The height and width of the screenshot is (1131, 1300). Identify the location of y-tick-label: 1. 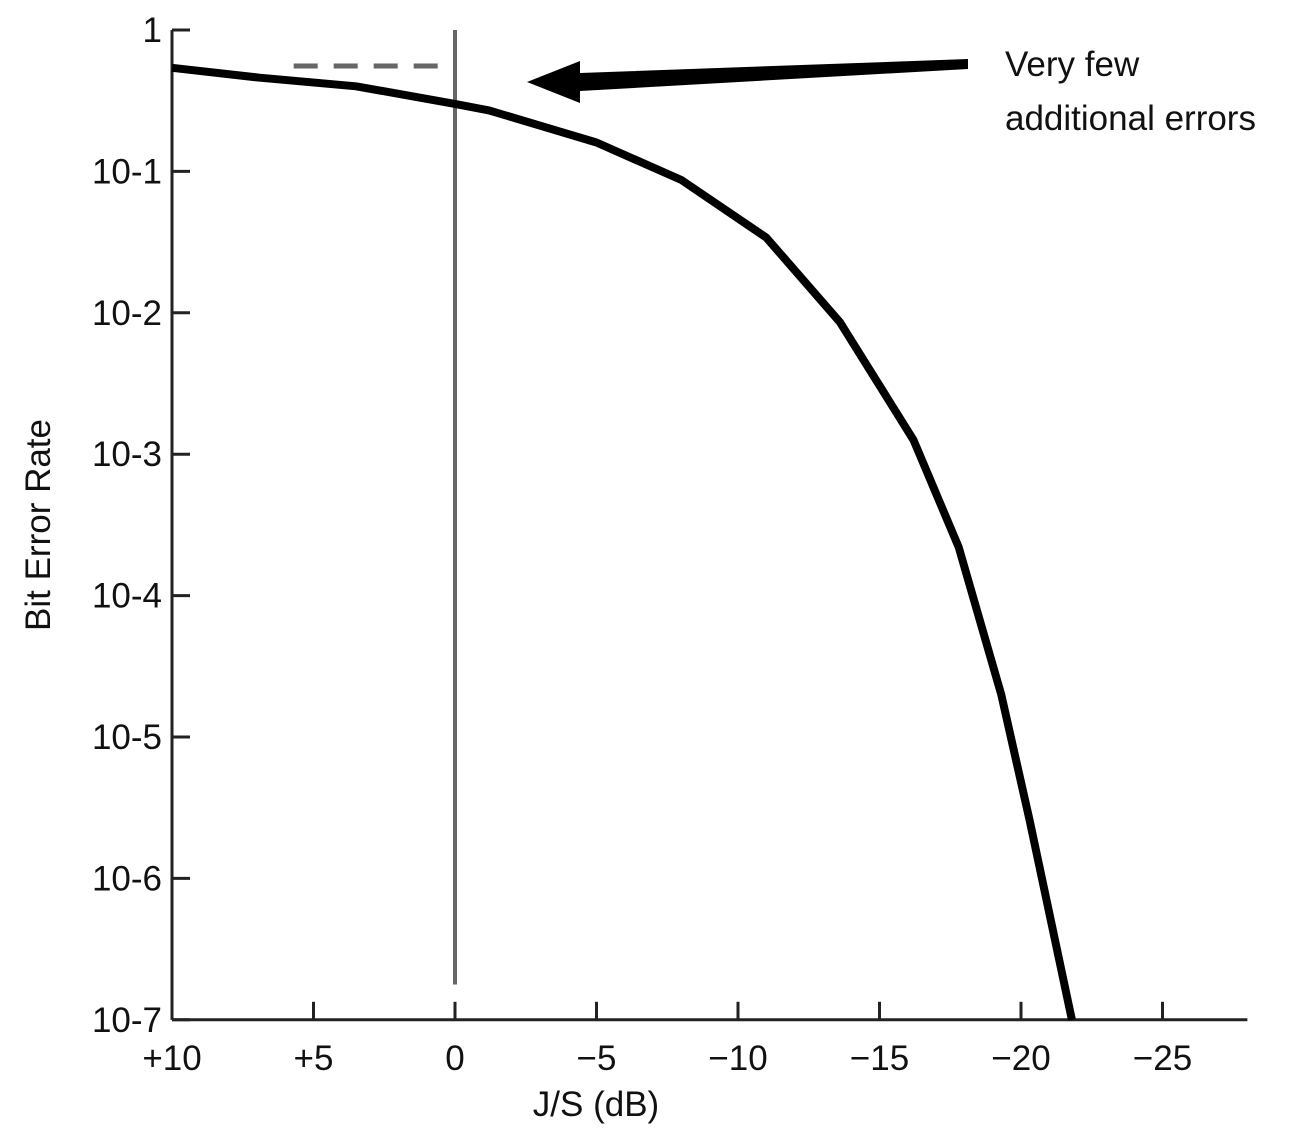
(152, 30).